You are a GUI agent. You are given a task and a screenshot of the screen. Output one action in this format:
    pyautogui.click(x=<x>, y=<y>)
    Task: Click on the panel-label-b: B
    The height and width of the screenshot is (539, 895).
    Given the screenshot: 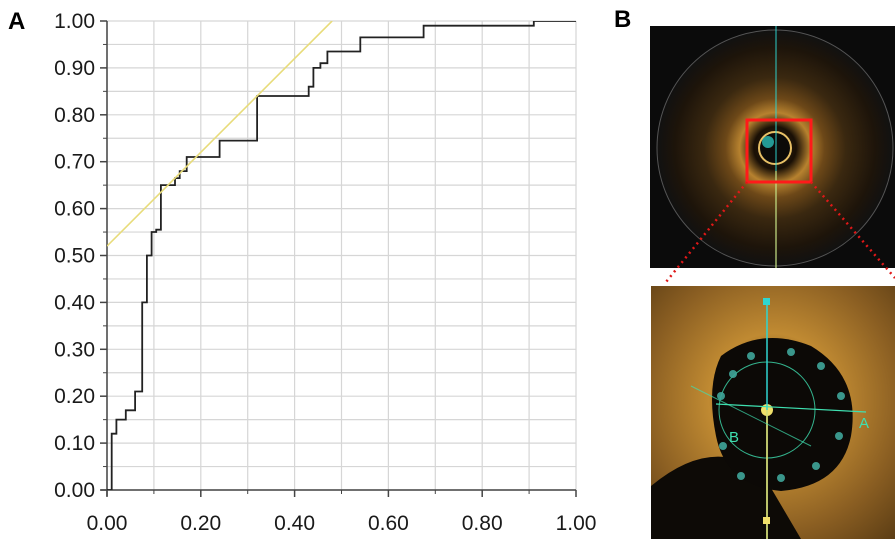 What is the action you would take?
    pyautogui.click(x=623, y=19)
    